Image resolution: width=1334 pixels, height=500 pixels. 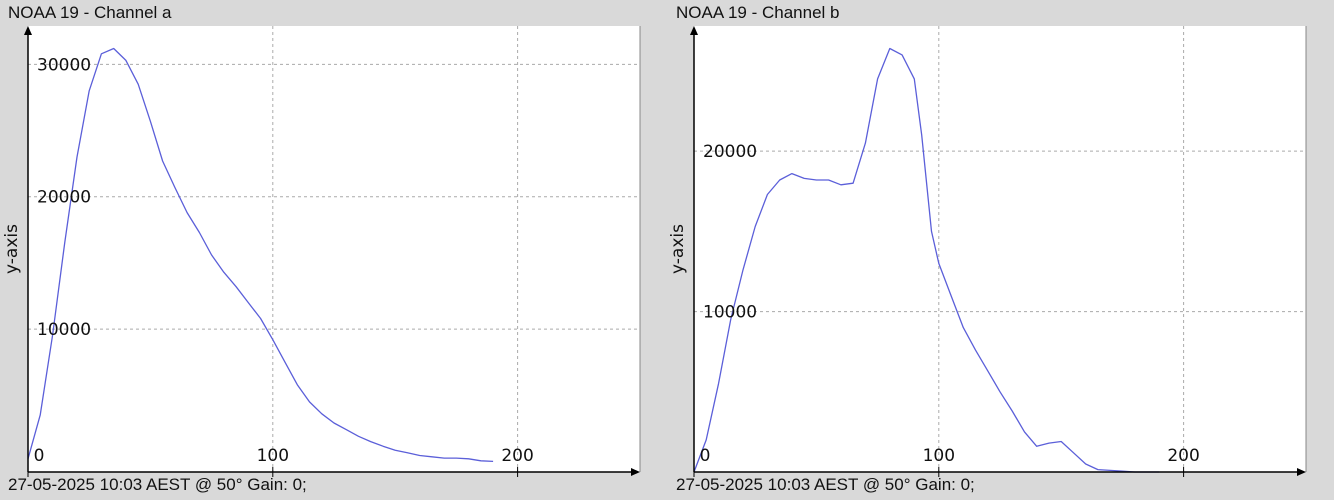 What do you see at coordinates (758, 12) in the screenshot?
I see `chart-title: NOAA 19 - Channel b` at bounding box center [758, 12].